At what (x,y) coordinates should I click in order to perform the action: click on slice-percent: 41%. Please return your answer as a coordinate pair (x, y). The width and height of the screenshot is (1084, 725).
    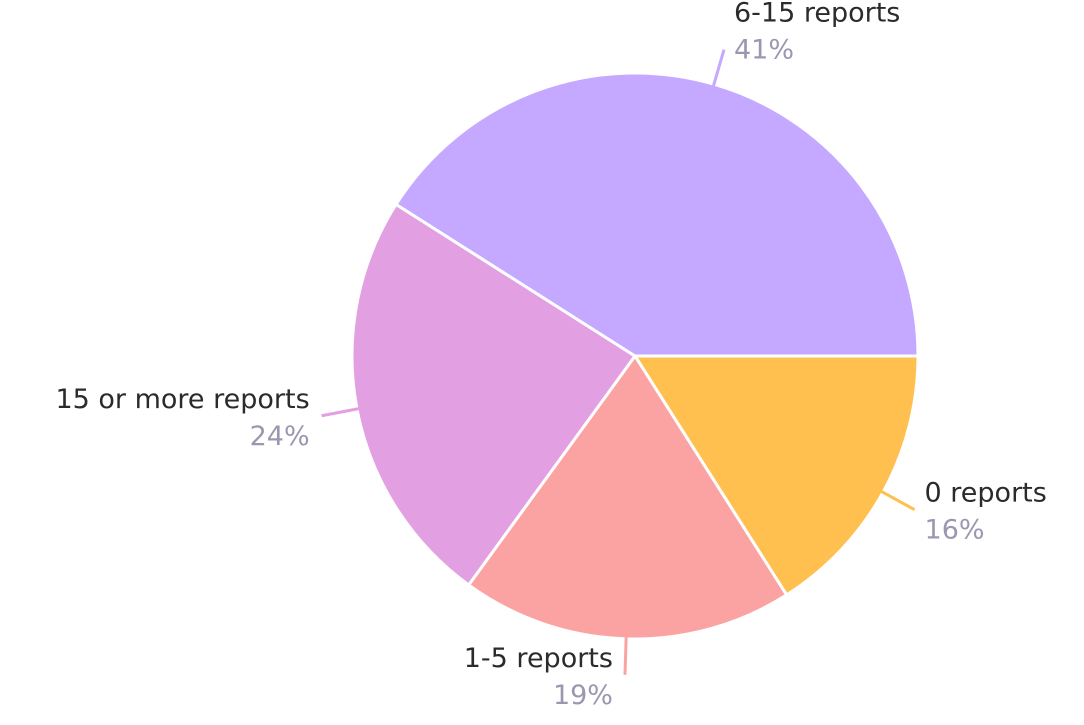
    Looking at the image, I should click on (764, 50).